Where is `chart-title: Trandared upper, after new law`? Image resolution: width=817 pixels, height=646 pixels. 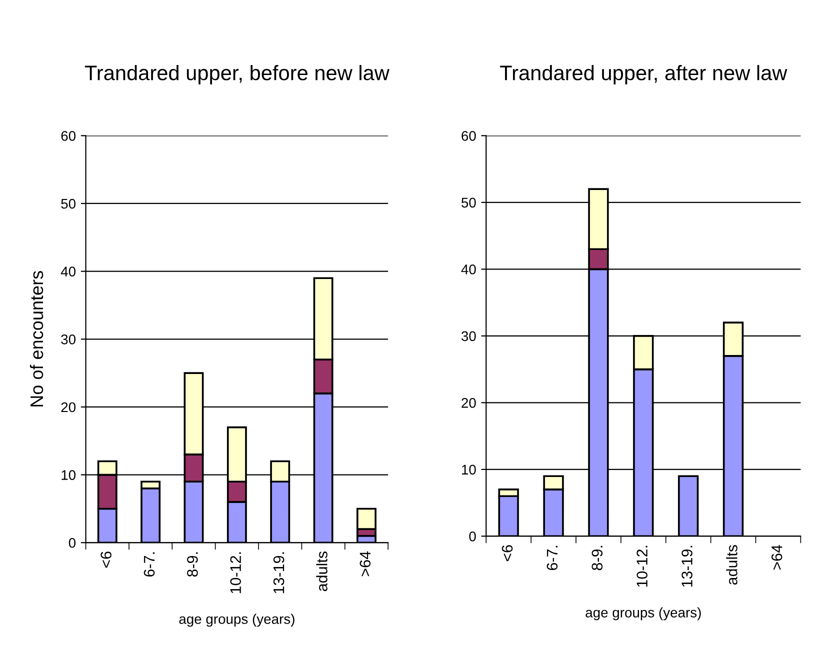
chart-title: Trandared upper, after new law is located at coordinates (644, 74).